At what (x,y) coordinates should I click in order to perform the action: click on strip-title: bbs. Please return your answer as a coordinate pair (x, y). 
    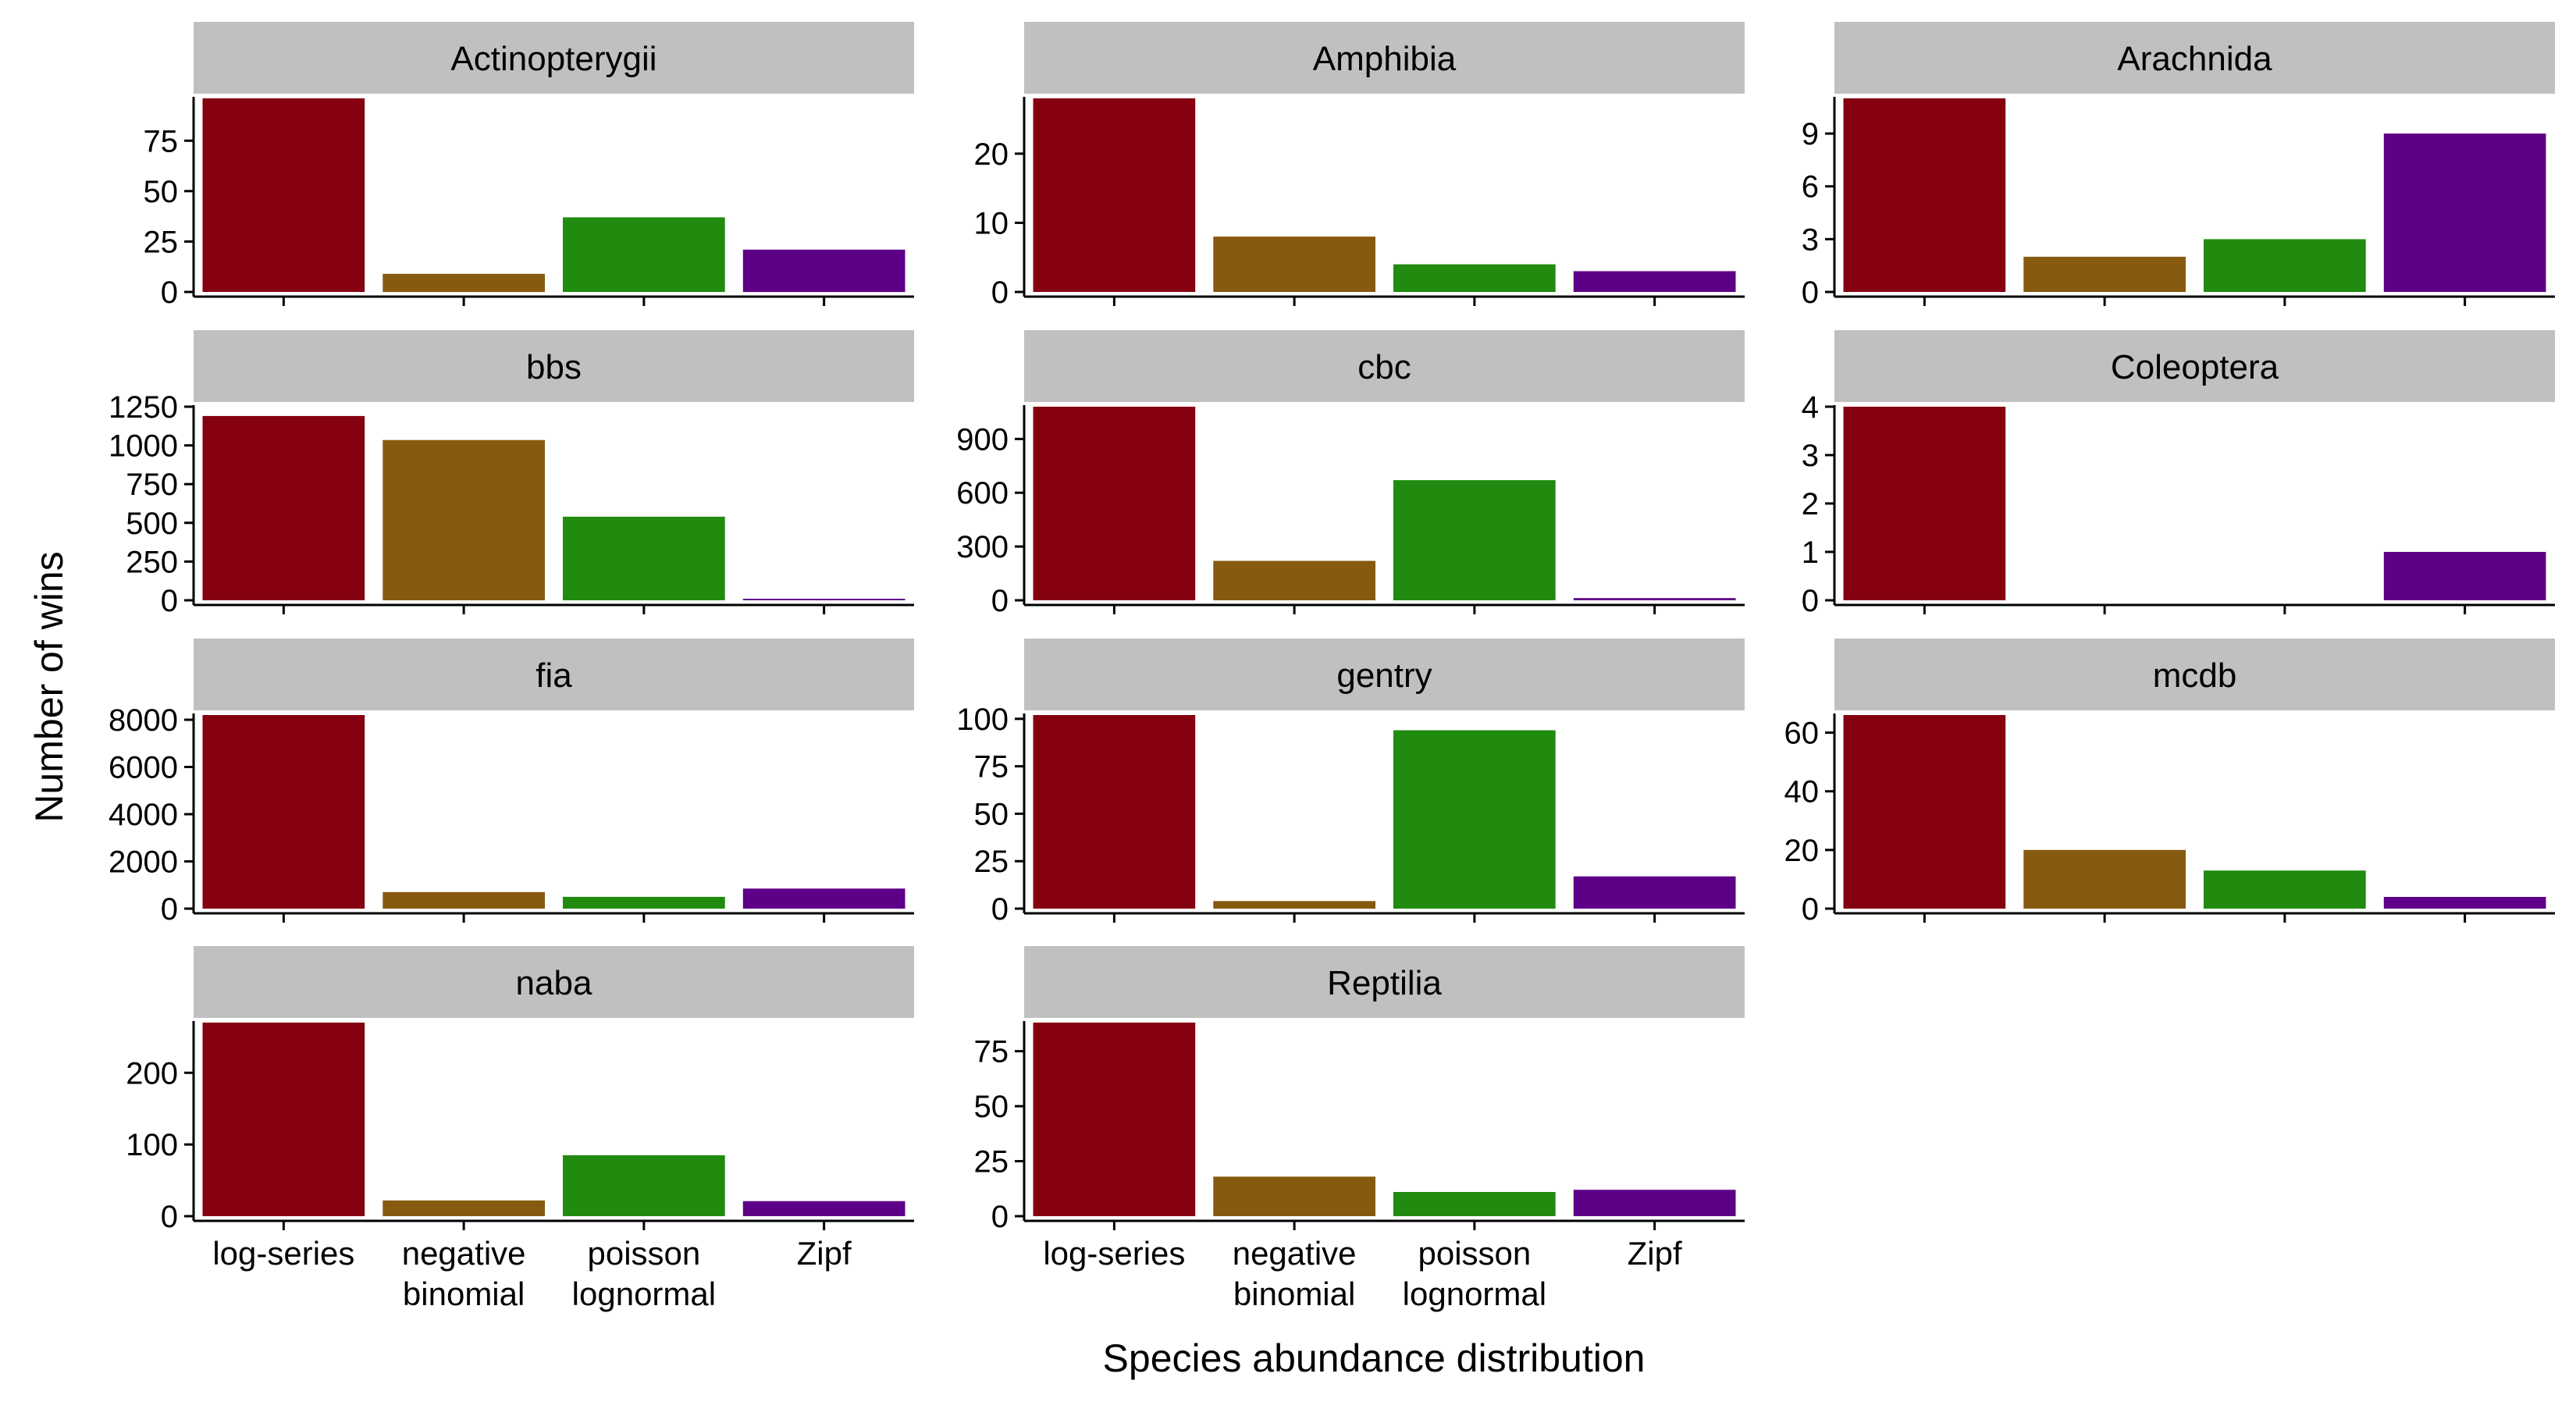
    Looking at the image, I should click on (554, 367).